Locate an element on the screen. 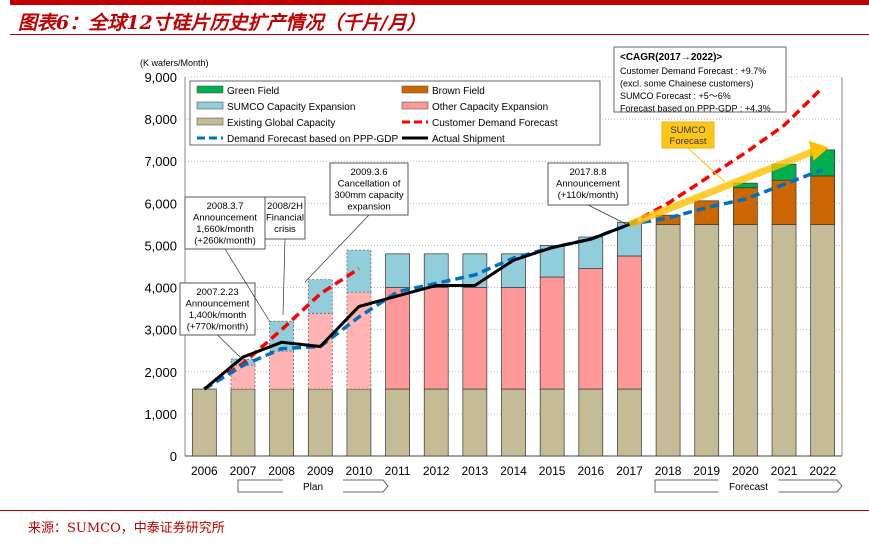  y-tick-label: 8,000 is located at coordinates (160, 119).